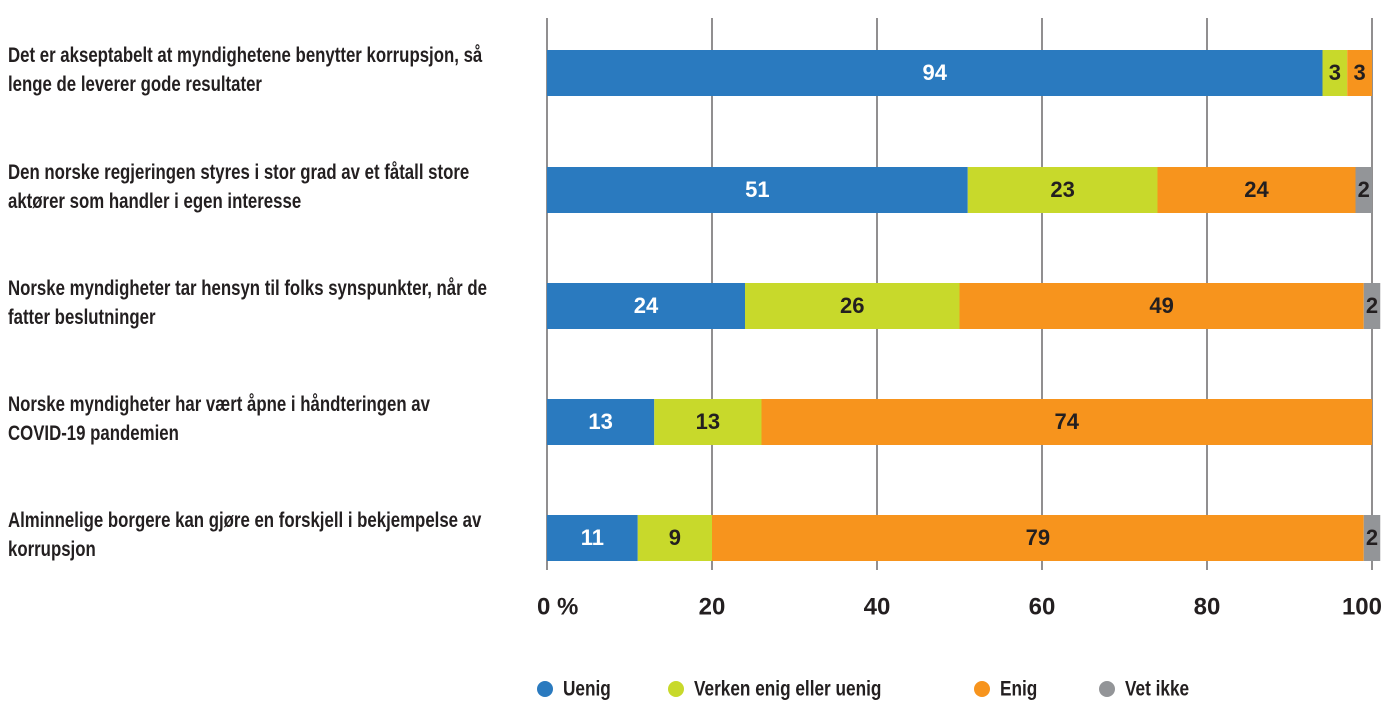  Describe the element at coordinates (1018, 689) in the screenshot. I see `legend-label: Enig` at that location.